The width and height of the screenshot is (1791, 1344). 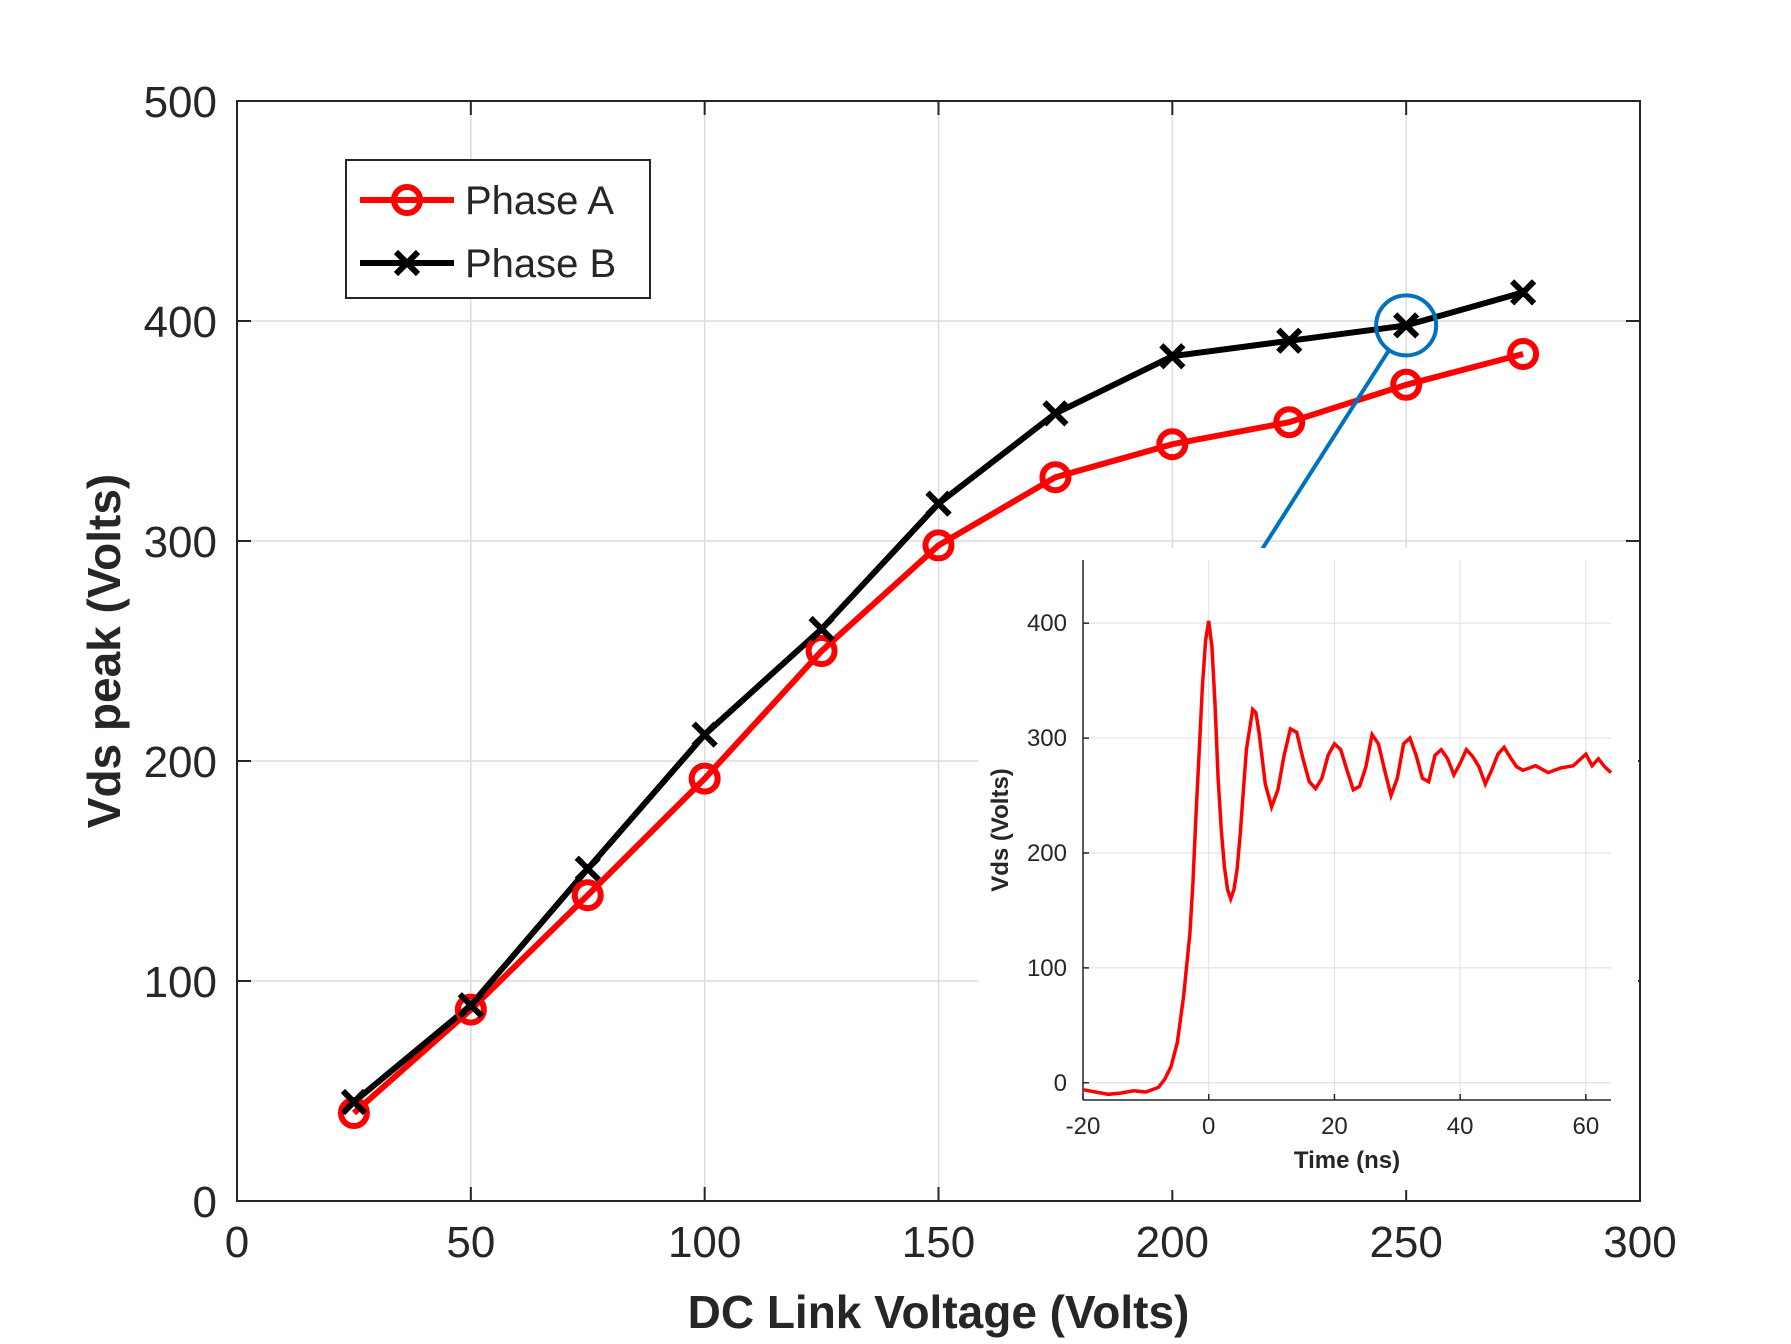 I want to click on inset-y-tick-label: 200, so click(x=1047, y=853).